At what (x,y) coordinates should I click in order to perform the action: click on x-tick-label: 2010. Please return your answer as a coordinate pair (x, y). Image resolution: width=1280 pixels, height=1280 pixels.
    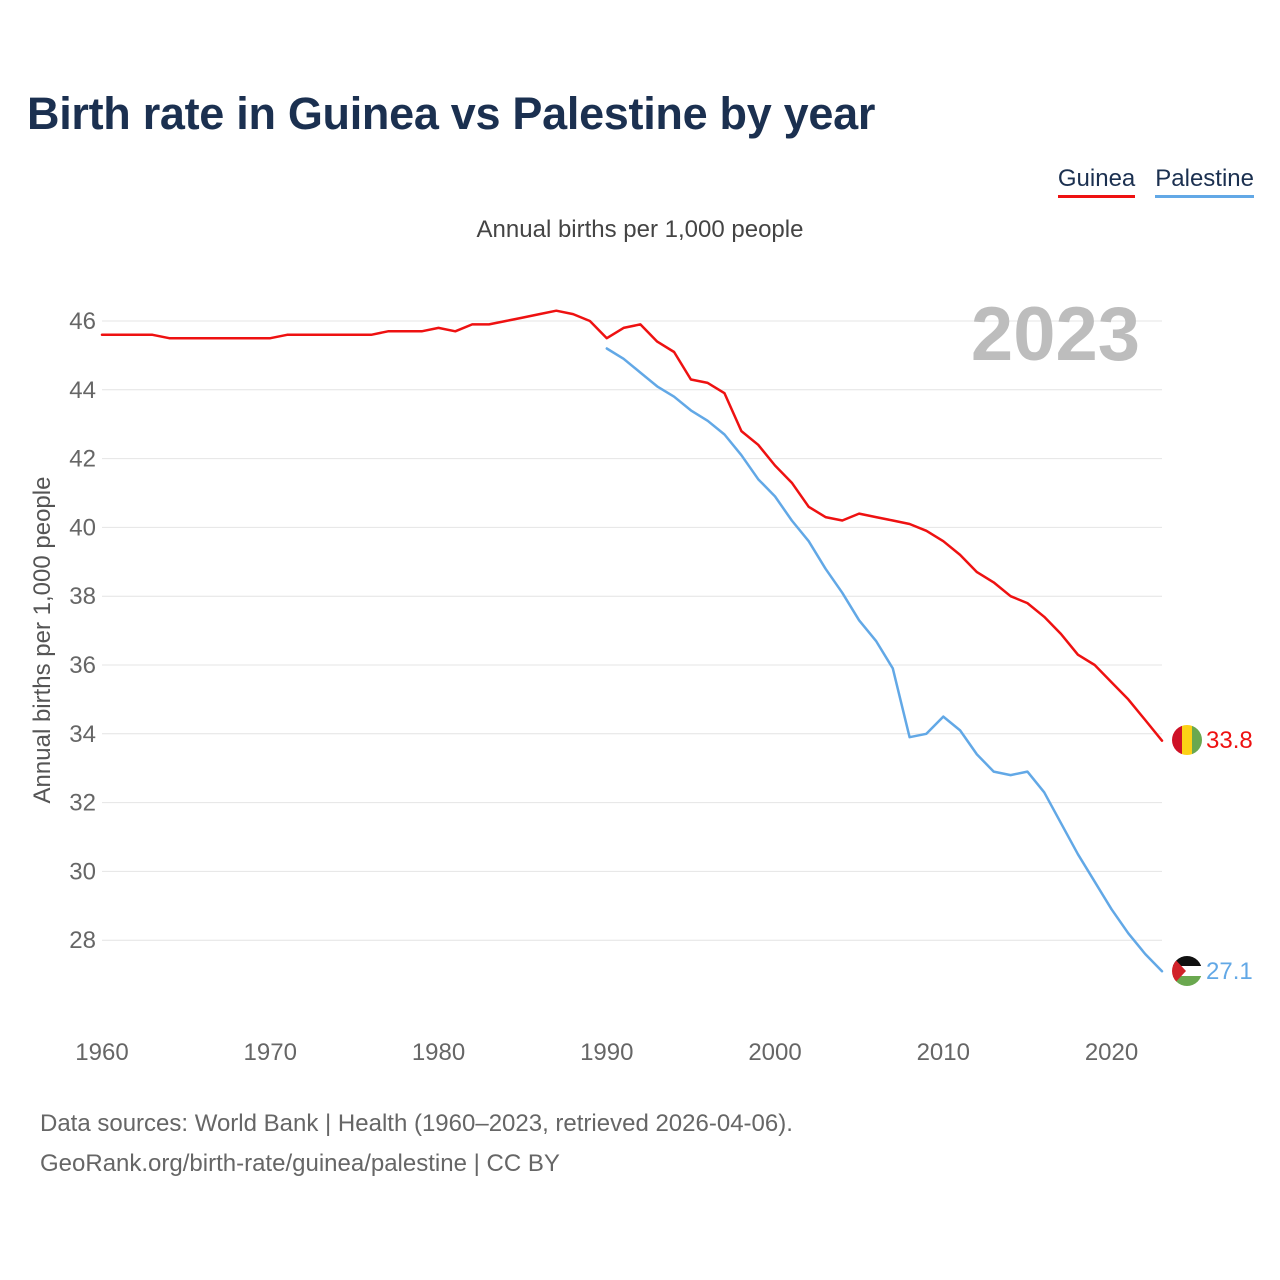
    Looking at the image, I should click on (943, 1052).